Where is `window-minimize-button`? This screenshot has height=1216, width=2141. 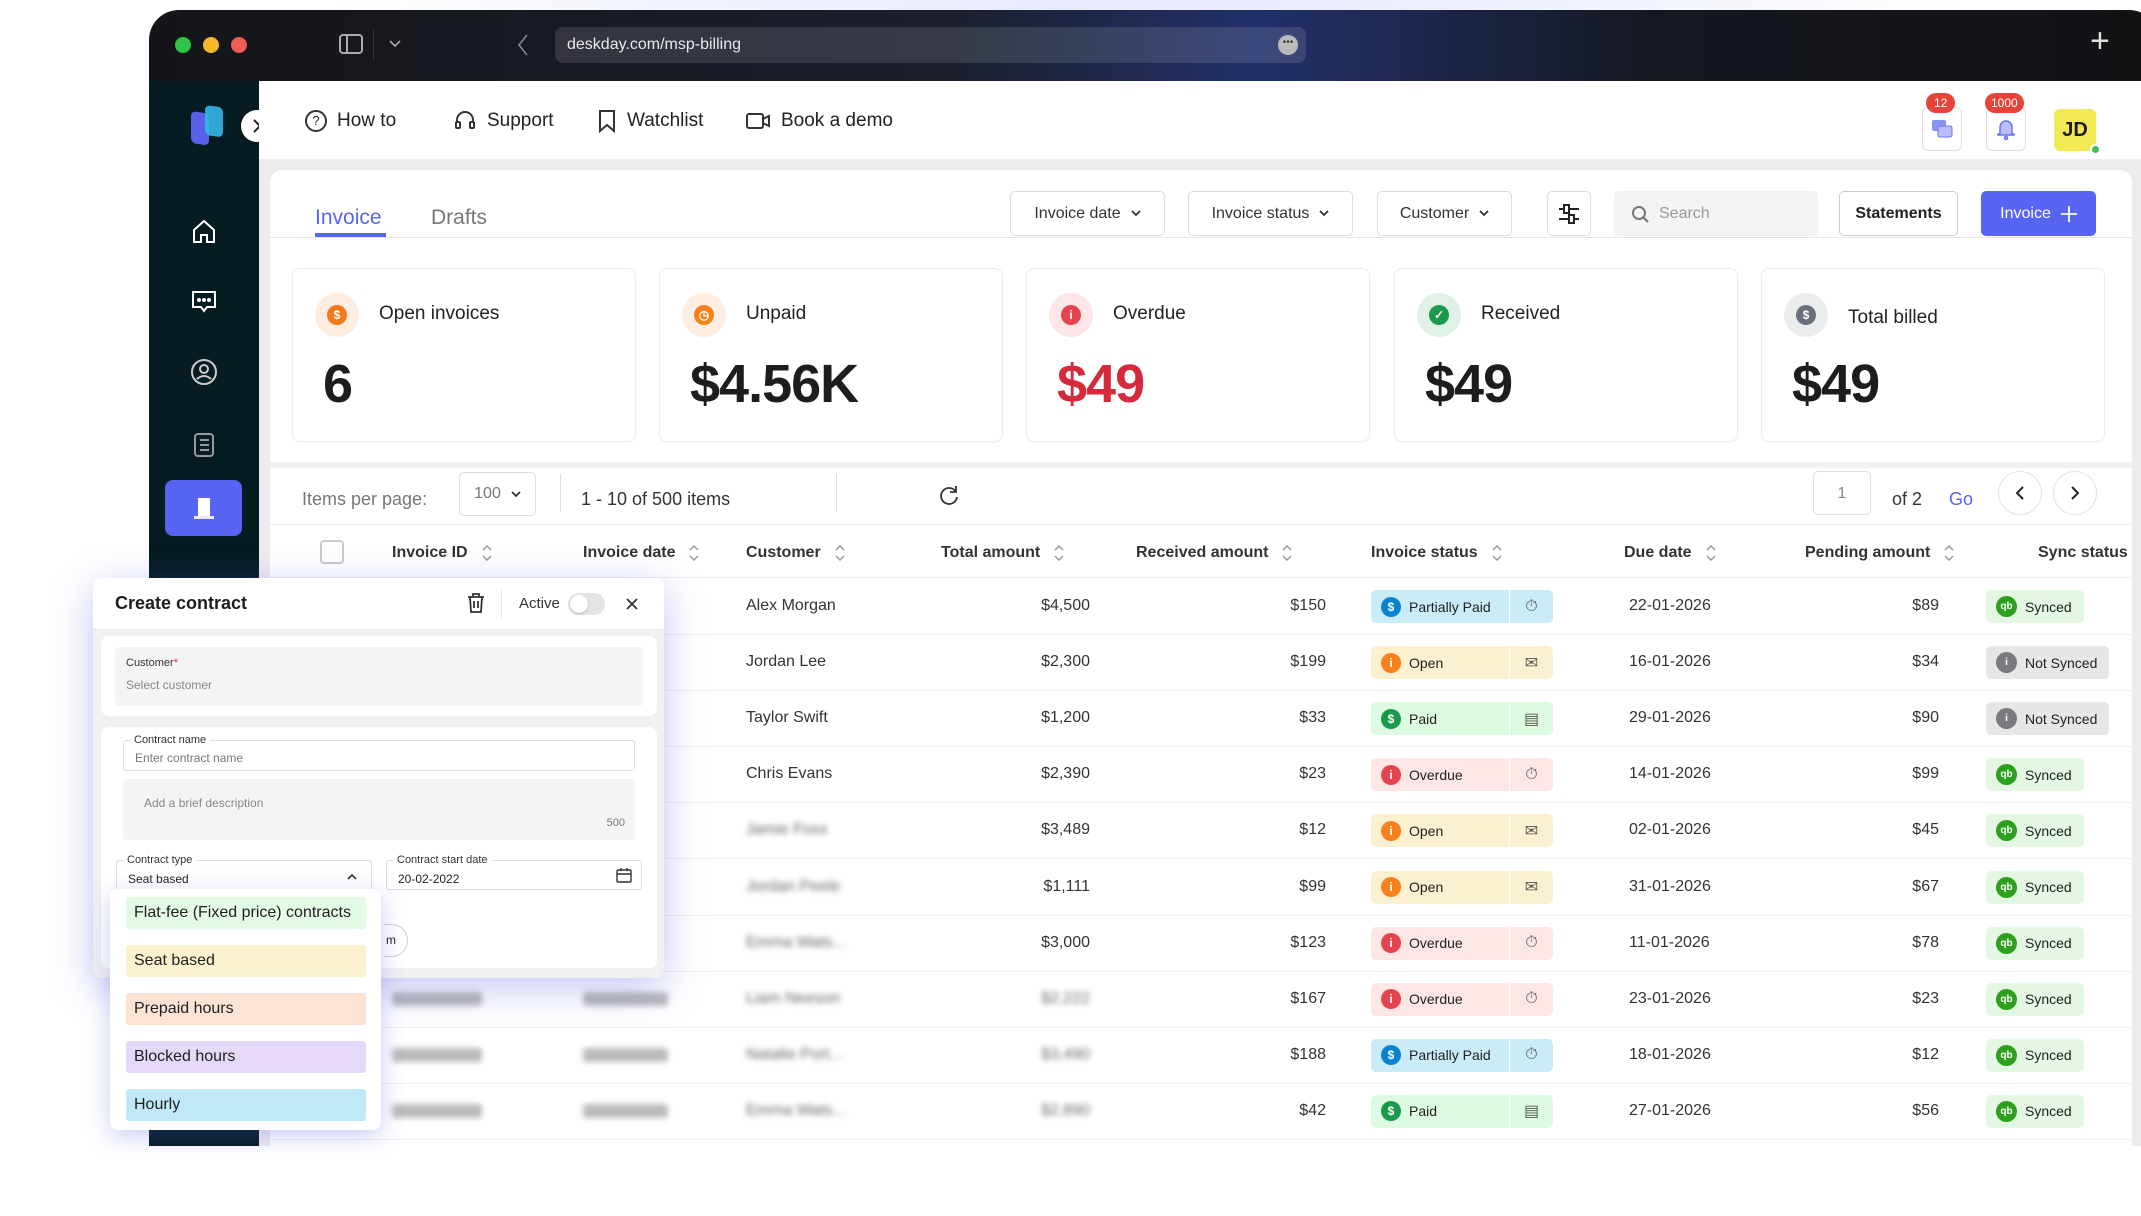
window-minimize-button is located at coordinates (211, 45).